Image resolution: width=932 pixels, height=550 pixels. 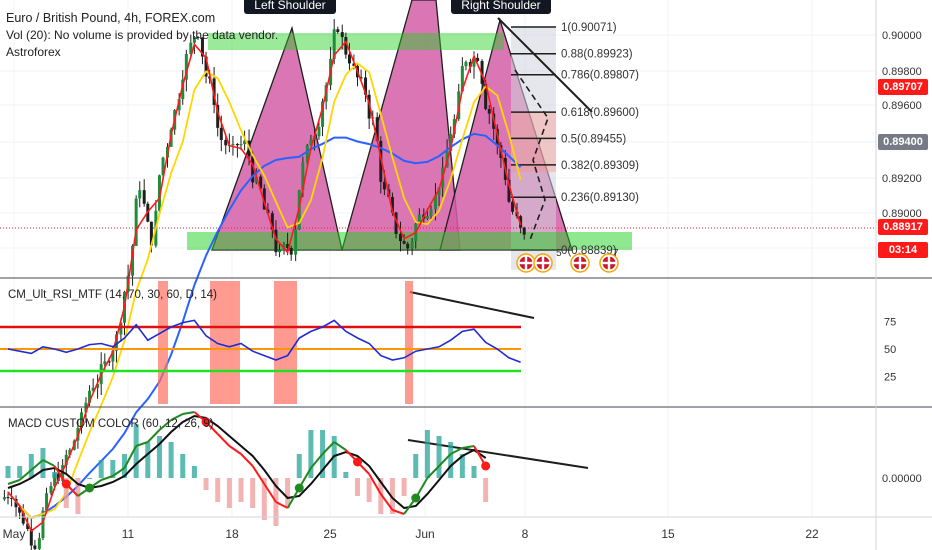 I want to click on rsi-tick: 75, so click(x=890, y=323).